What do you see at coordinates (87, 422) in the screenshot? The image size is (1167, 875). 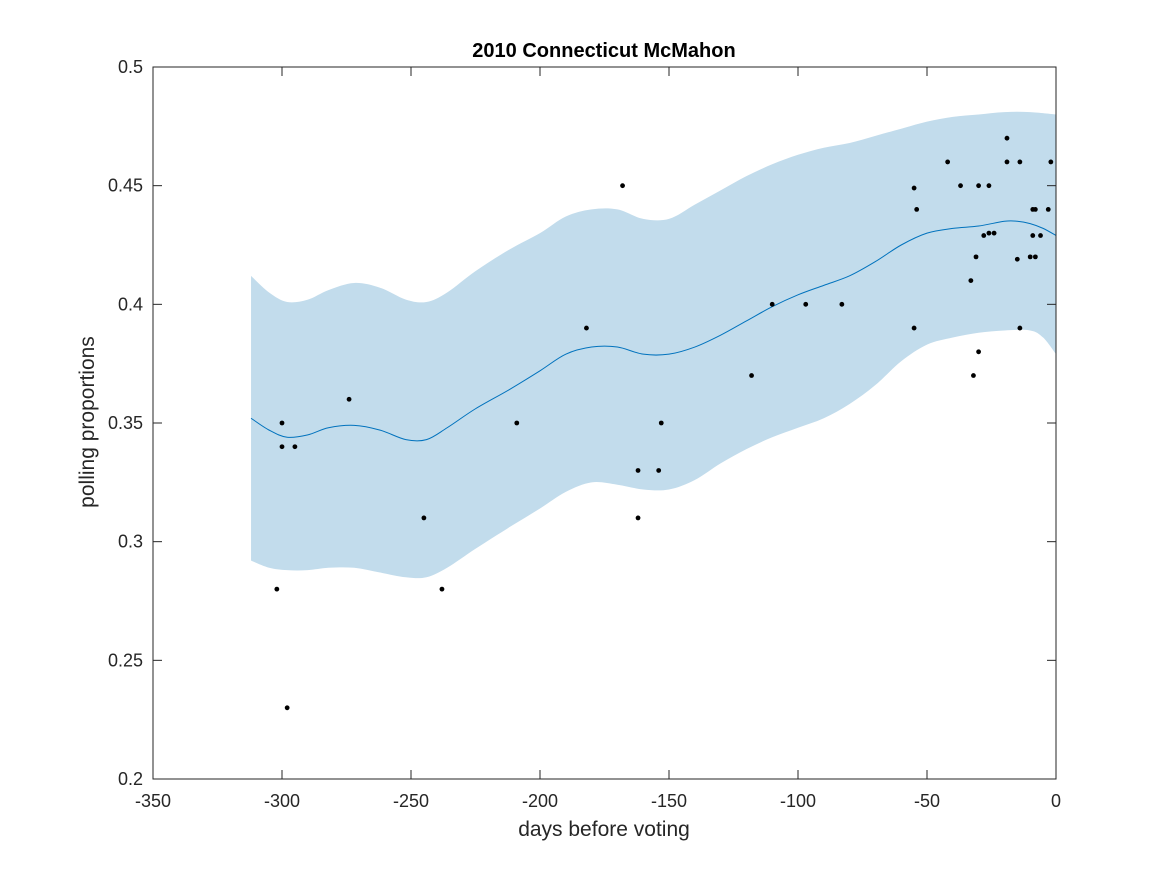 I see `y-axis-label: polling proportions` at bounding box center [87, 422].